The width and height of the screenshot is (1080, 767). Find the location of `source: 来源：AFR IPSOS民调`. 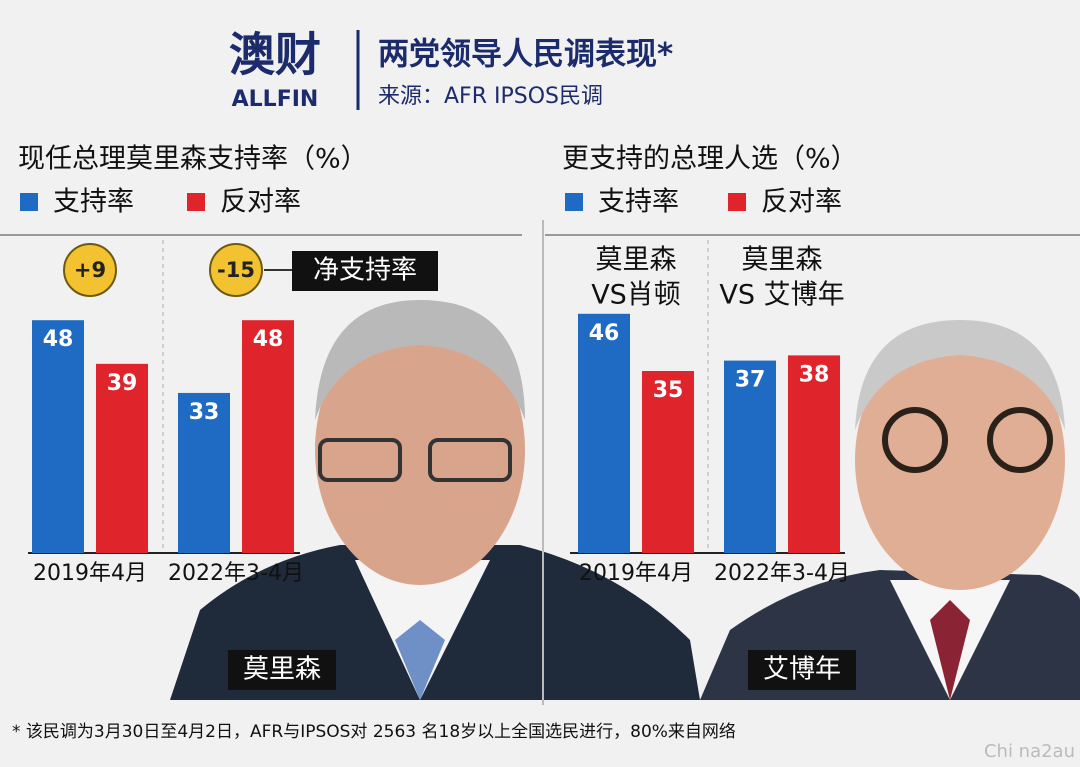

source: 来源：AFR IPSOS民调 is located at coordinates (490, 96).